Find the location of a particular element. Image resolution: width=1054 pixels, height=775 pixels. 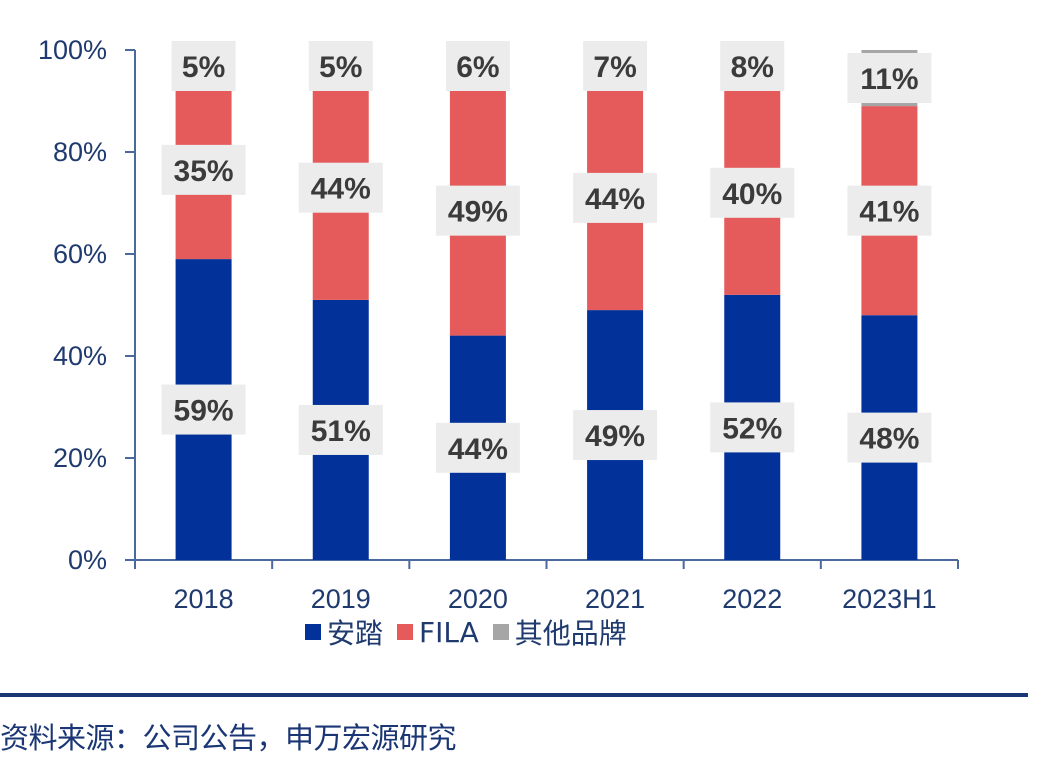

divider is located at coordinates (514, 695).